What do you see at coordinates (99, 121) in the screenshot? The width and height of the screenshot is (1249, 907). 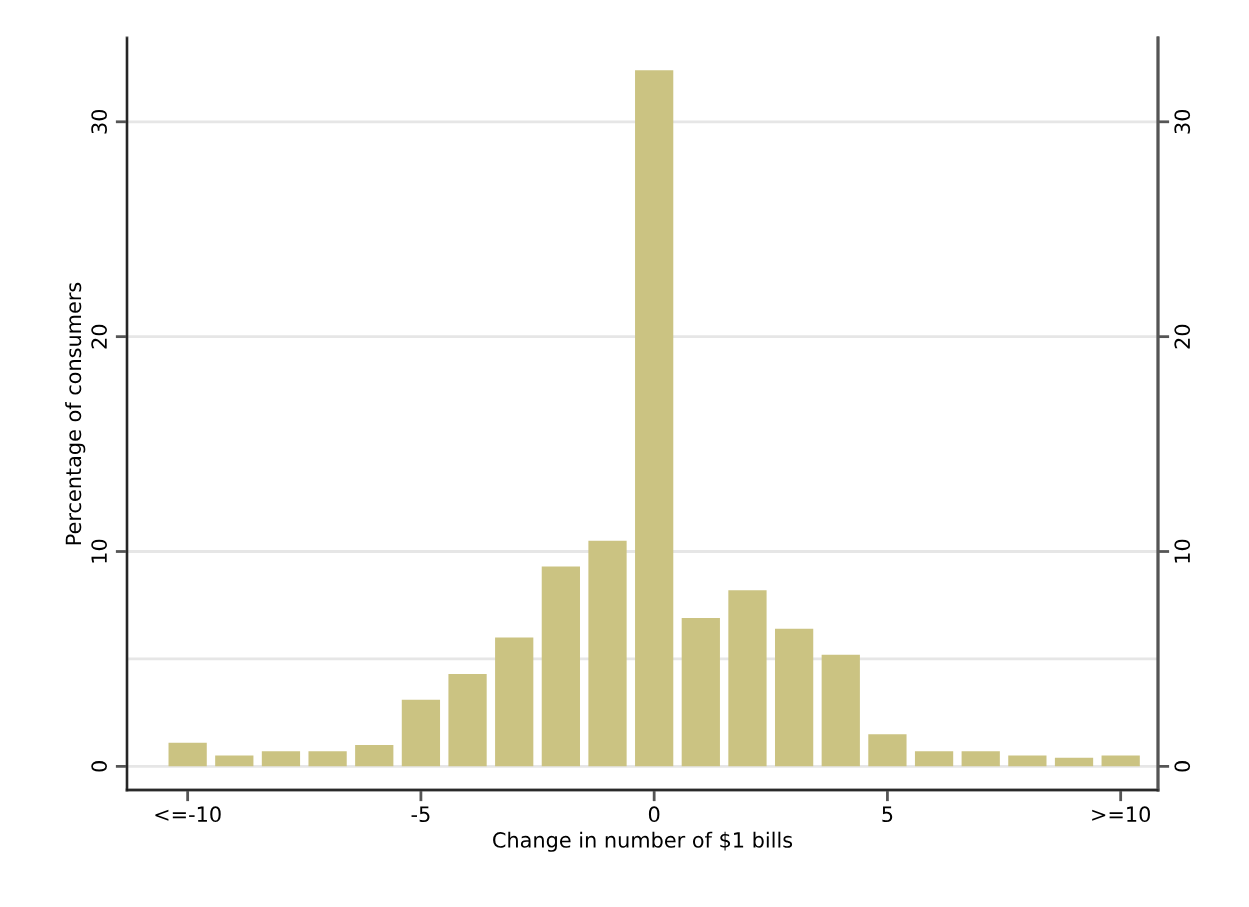 I see `y-tick-label: 30` at bounding box center [99, 121].